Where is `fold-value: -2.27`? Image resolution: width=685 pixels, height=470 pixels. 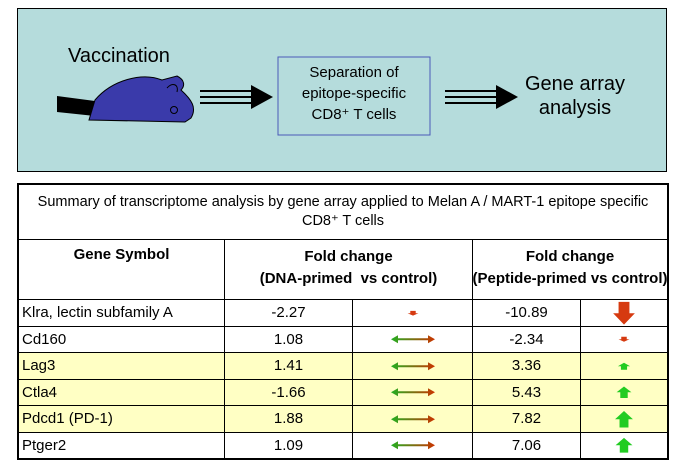 fold-value: -2.27 is located at coordinates (288, 312).